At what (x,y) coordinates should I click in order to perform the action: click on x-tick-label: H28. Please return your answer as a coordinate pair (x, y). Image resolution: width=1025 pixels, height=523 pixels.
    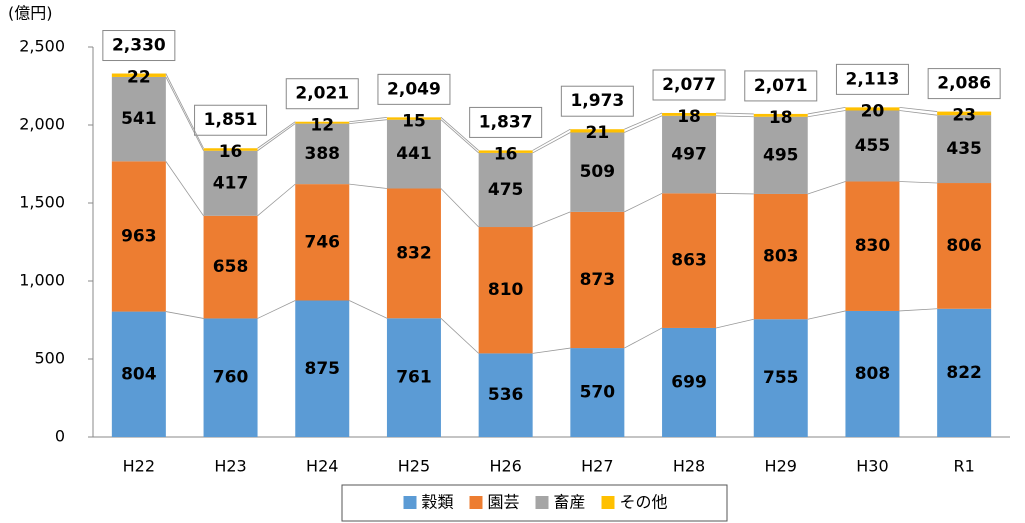
    Looking at the image, I should click on (689, 466).